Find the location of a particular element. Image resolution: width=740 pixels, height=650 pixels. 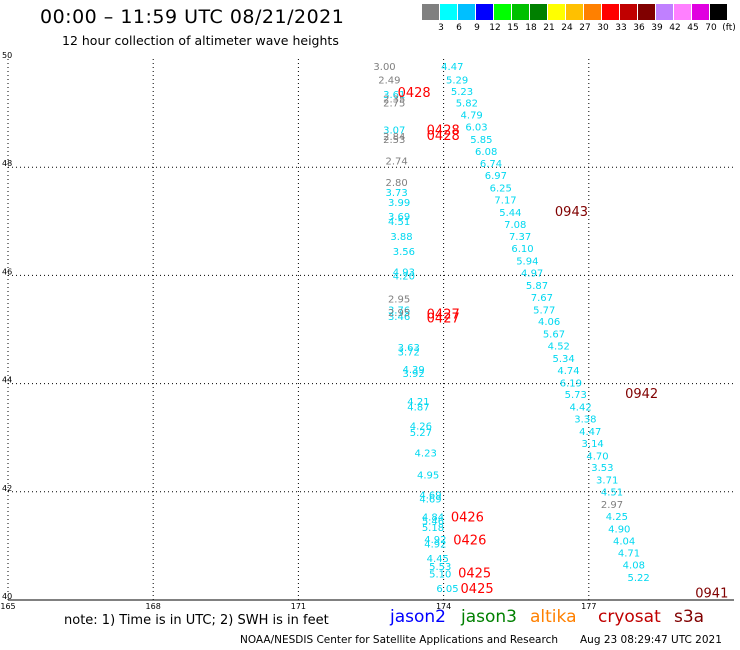

swh-label: 4.45 is located at coordinates (438, 559).